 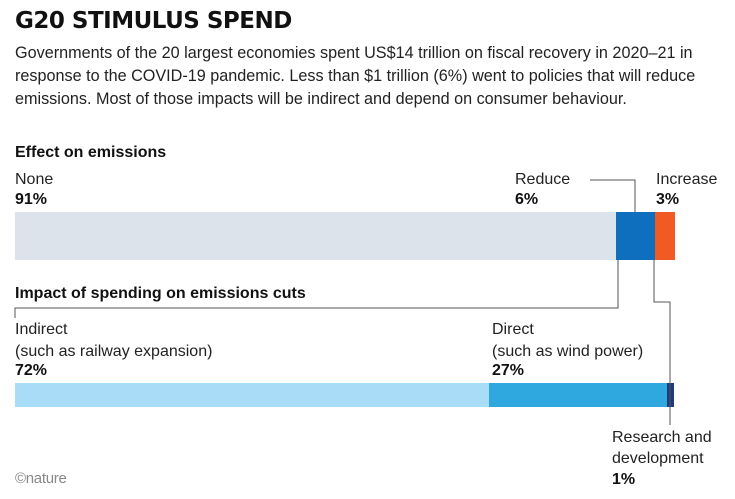 What do you see at coordinates (31, 199) in the screenshot?
I see `pct-none: 91%` at bounding box center [31, 199].